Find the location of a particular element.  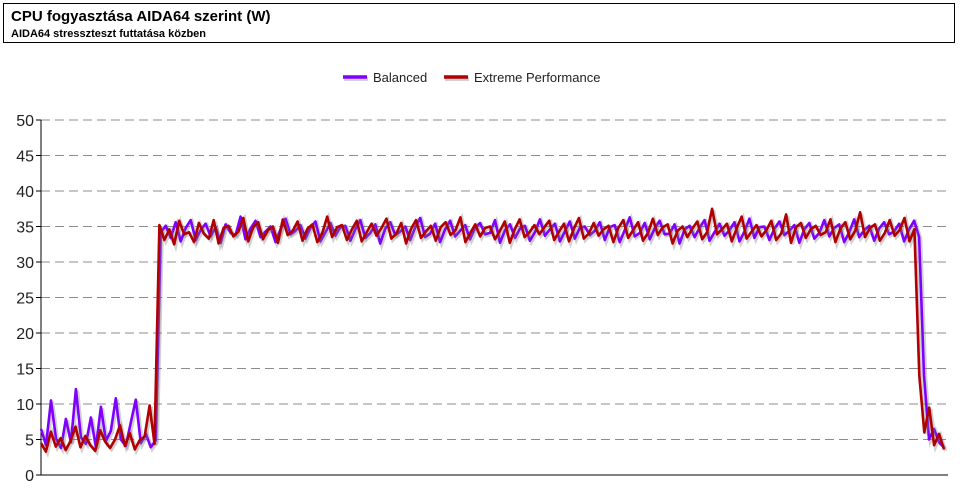

chart-title: CPU fogyasztása AIDA64 szerint (W) is located at coordinates (141, 16).